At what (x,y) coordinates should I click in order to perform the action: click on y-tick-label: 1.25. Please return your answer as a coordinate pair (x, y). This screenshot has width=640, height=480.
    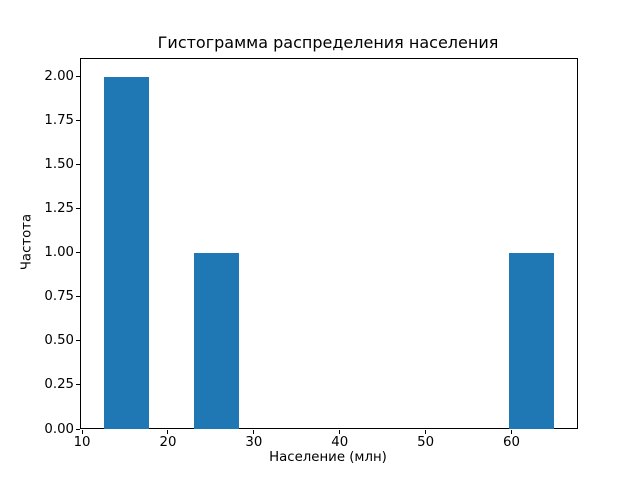
    Looking at the image, I should click on (59, 209).